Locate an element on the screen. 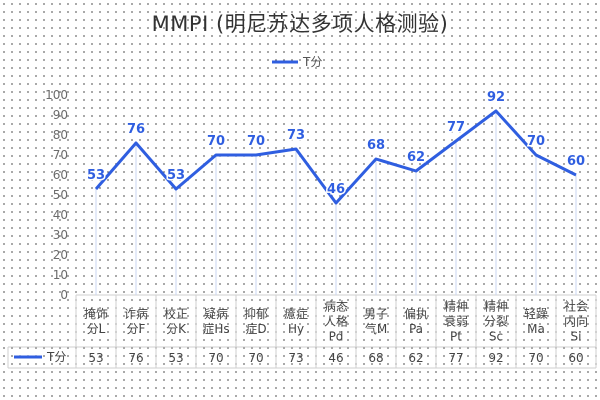 Image resolution: width=600 pixels, height=400 pixels. category-label: Pd is located at coordinates (336, 337).